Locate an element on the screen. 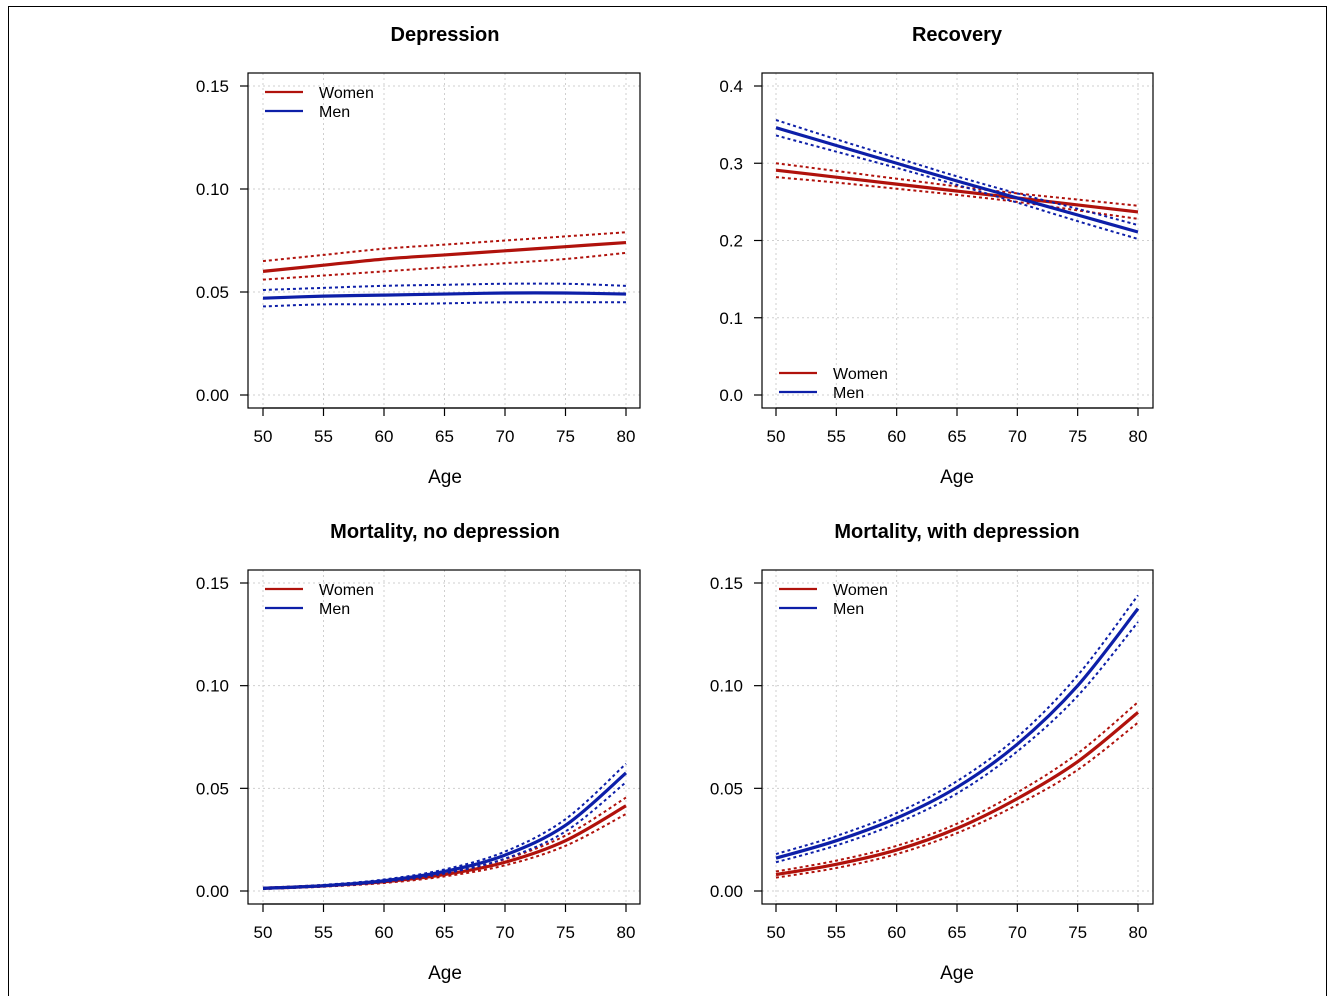 This screenshot has height=998, width=1335. y-tick-label: 0.3 is located at coordinates (731, 163).